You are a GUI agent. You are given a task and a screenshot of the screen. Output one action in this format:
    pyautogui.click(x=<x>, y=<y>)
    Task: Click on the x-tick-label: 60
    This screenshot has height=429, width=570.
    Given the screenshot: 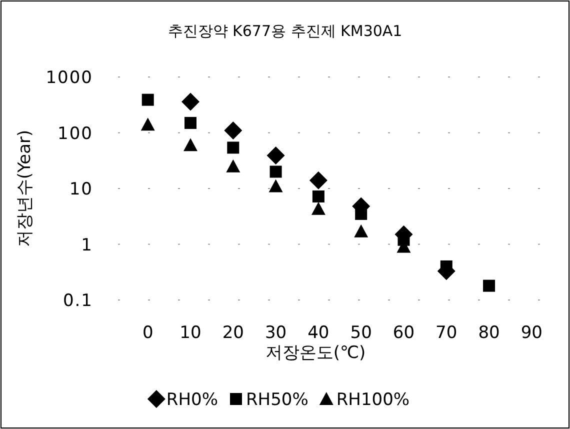 What is the action you would take?
    pyautogui.click(x=403, y=333)
    